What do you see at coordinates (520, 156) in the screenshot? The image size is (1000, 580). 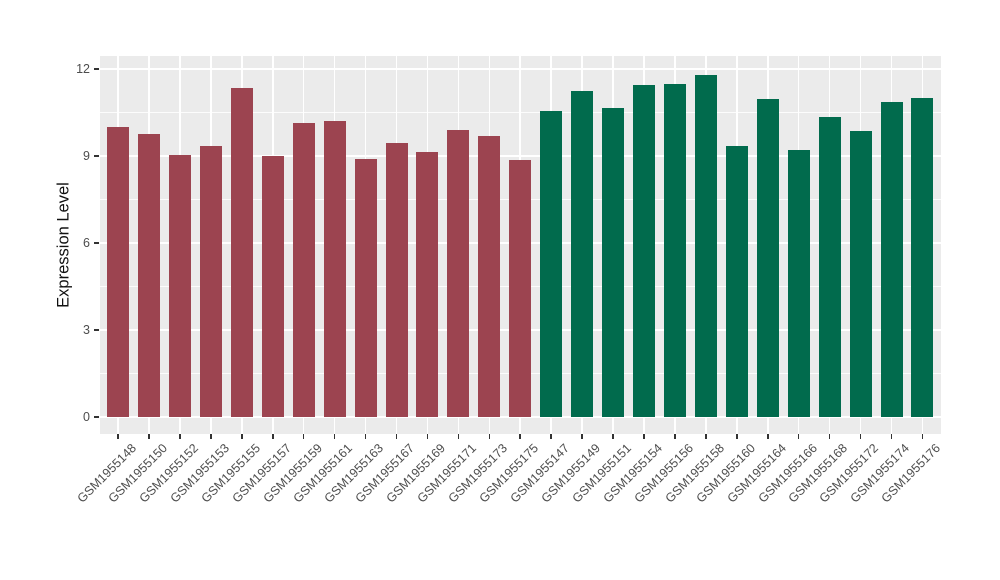 I see `major-gridline-y9` at bounding box center [520, 156].